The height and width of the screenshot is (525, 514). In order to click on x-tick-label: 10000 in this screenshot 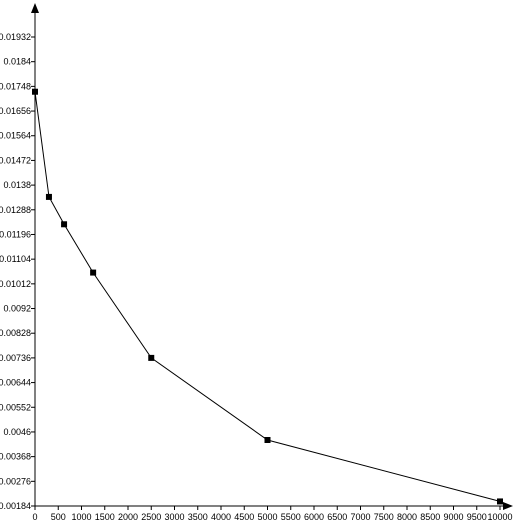, I will do `click(499, 517)`.